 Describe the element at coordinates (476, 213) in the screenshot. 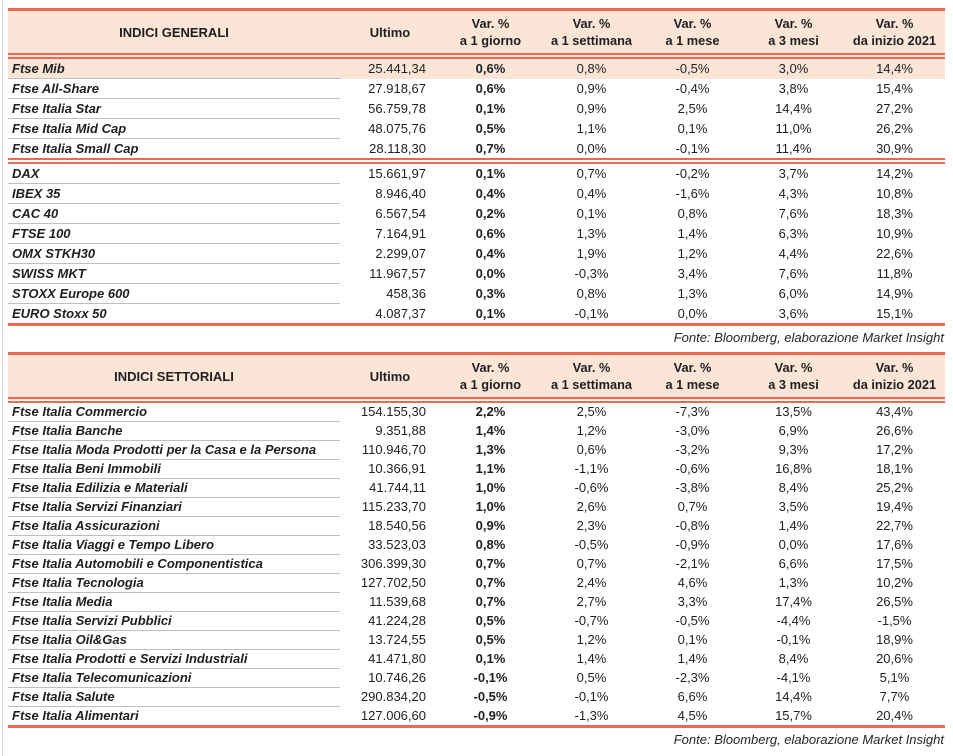

I see `table-row: CAC 40 6.567,54 0,2% 0,1% 0,8% 7,6% 18,3%` at that location.